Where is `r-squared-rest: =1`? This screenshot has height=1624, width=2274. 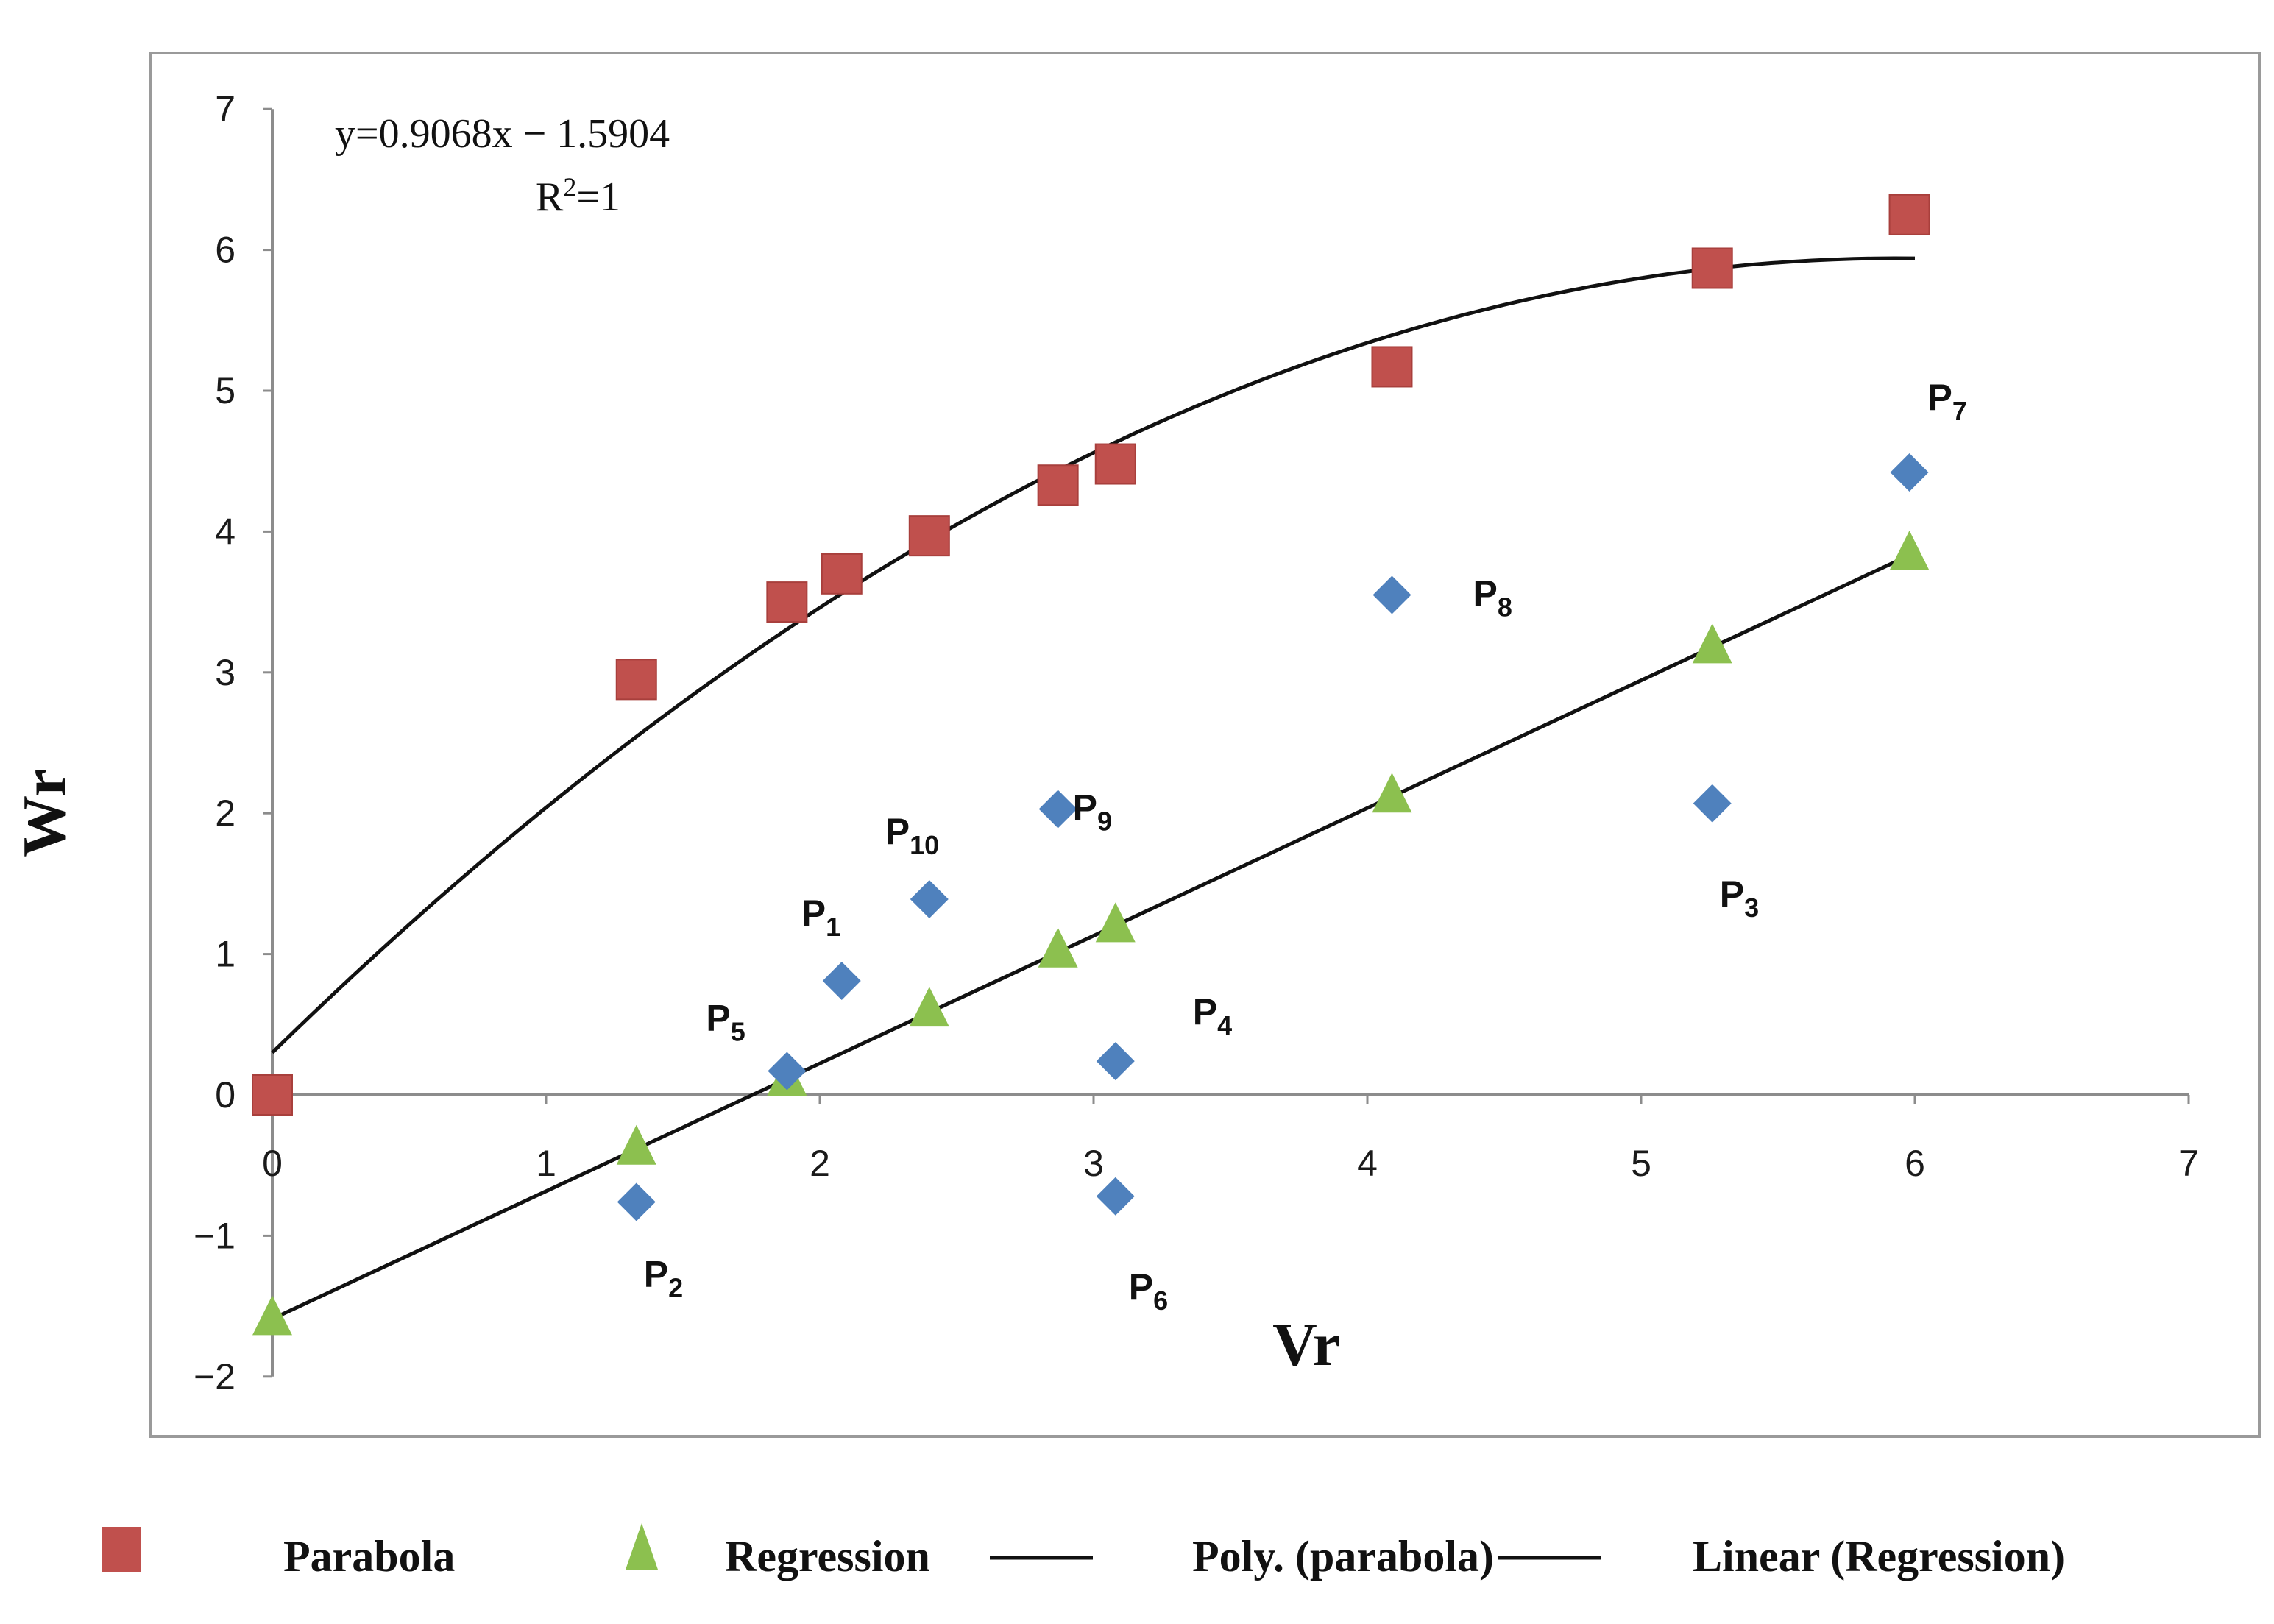
r-squared-rest: =1 is located at coordinates (598, 197).